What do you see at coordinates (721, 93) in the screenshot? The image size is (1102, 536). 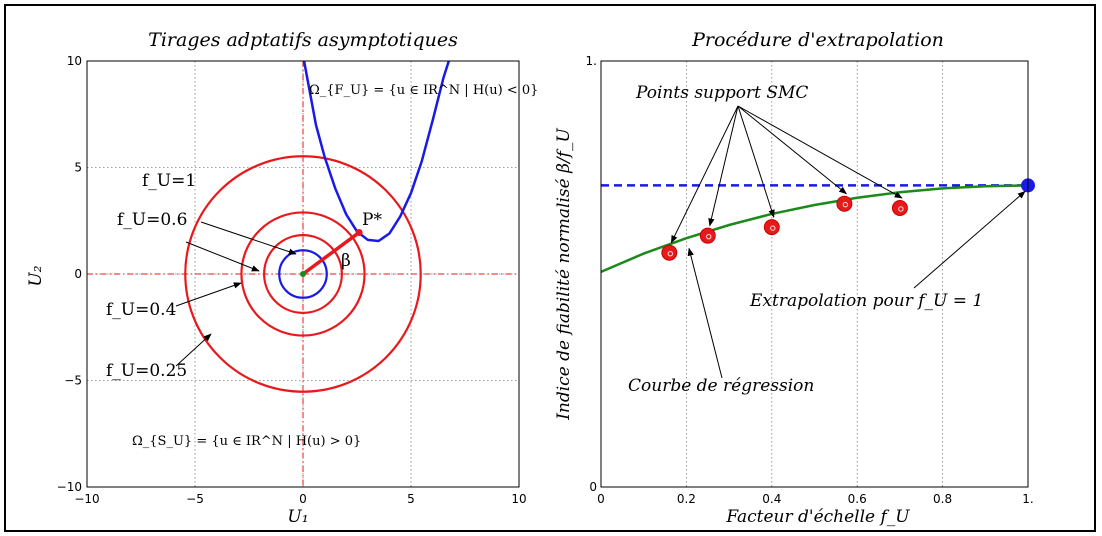 I see `annotation-support-points: Points support SMC` at bounding box center [721, 93].